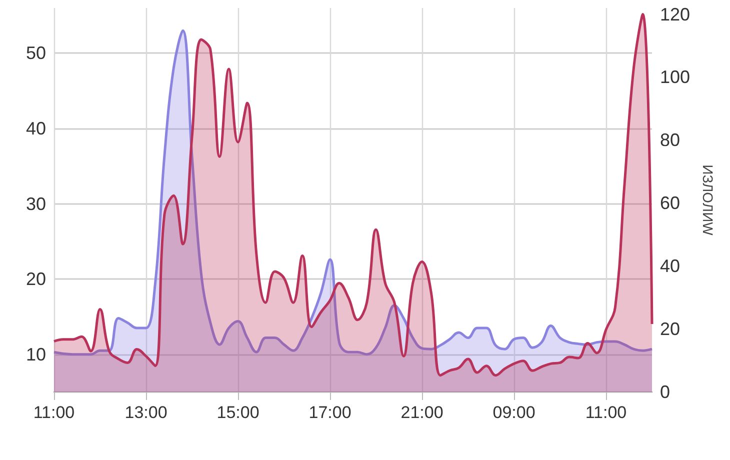 The width and height of the screenshot is (730, 460). Describe the element at coordinates (514, 412) in the screenshot. I see `x-tick-label: 09:00` at that location.